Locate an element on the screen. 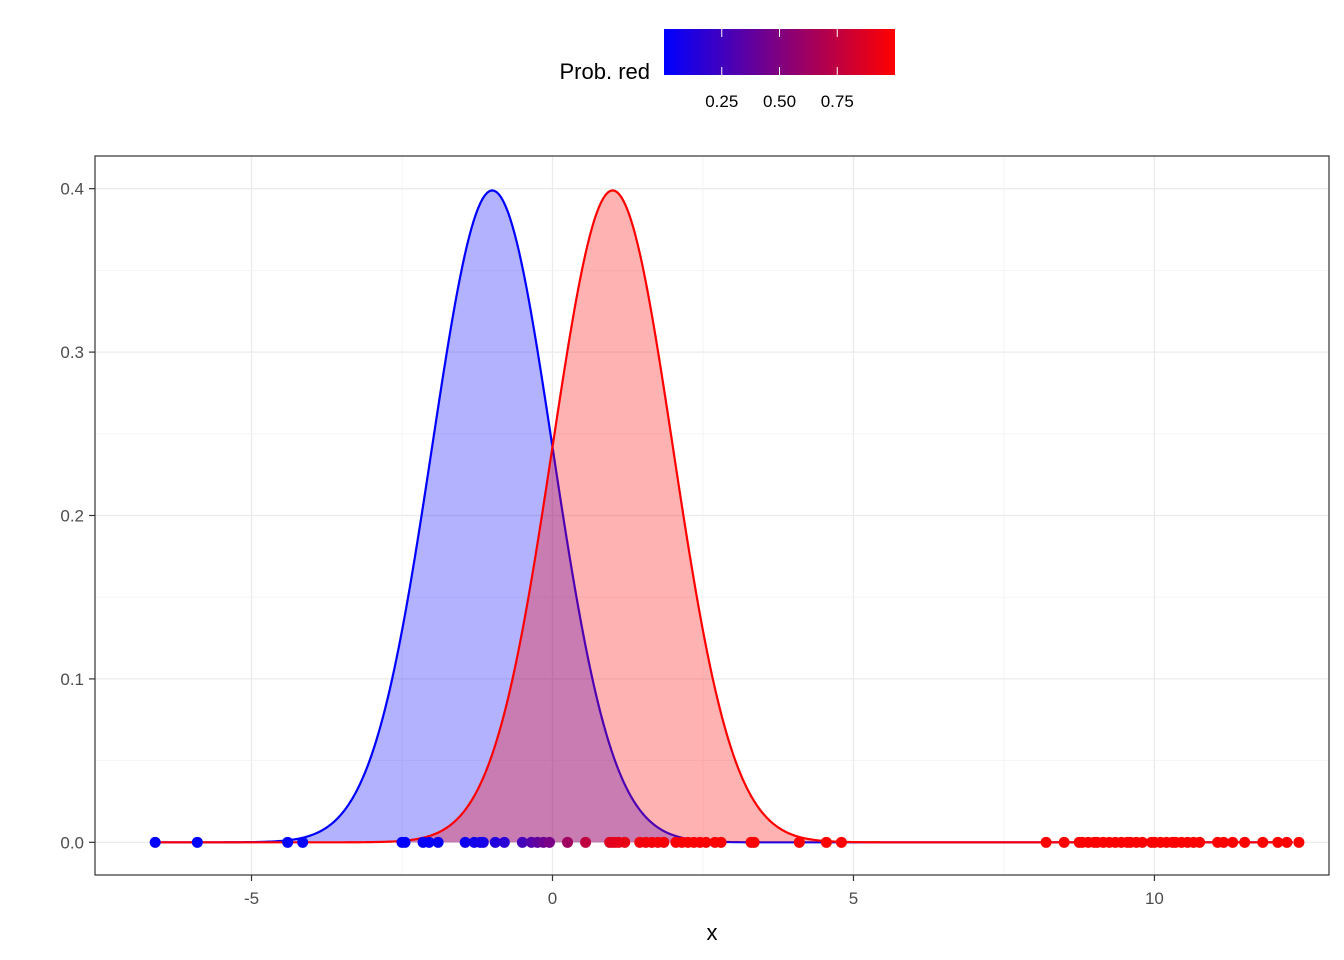  x-tick-label: 0 is located at coordinates (552, 898).